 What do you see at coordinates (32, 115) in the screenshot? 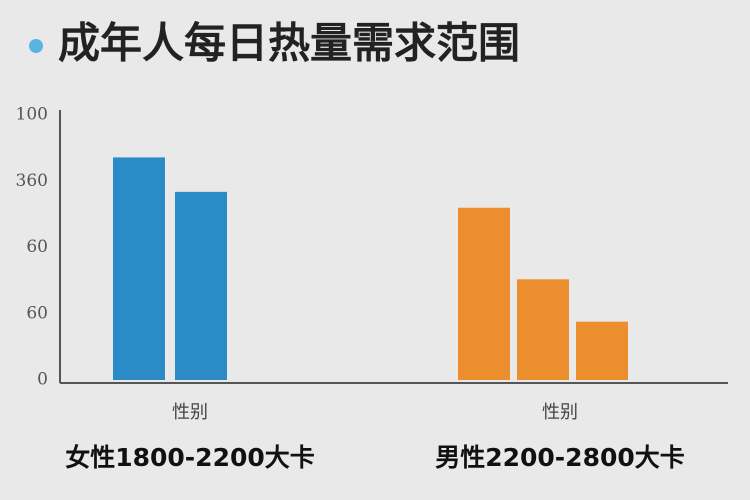
I see `y-tick-label: 100` at bounding box center [32, 115].